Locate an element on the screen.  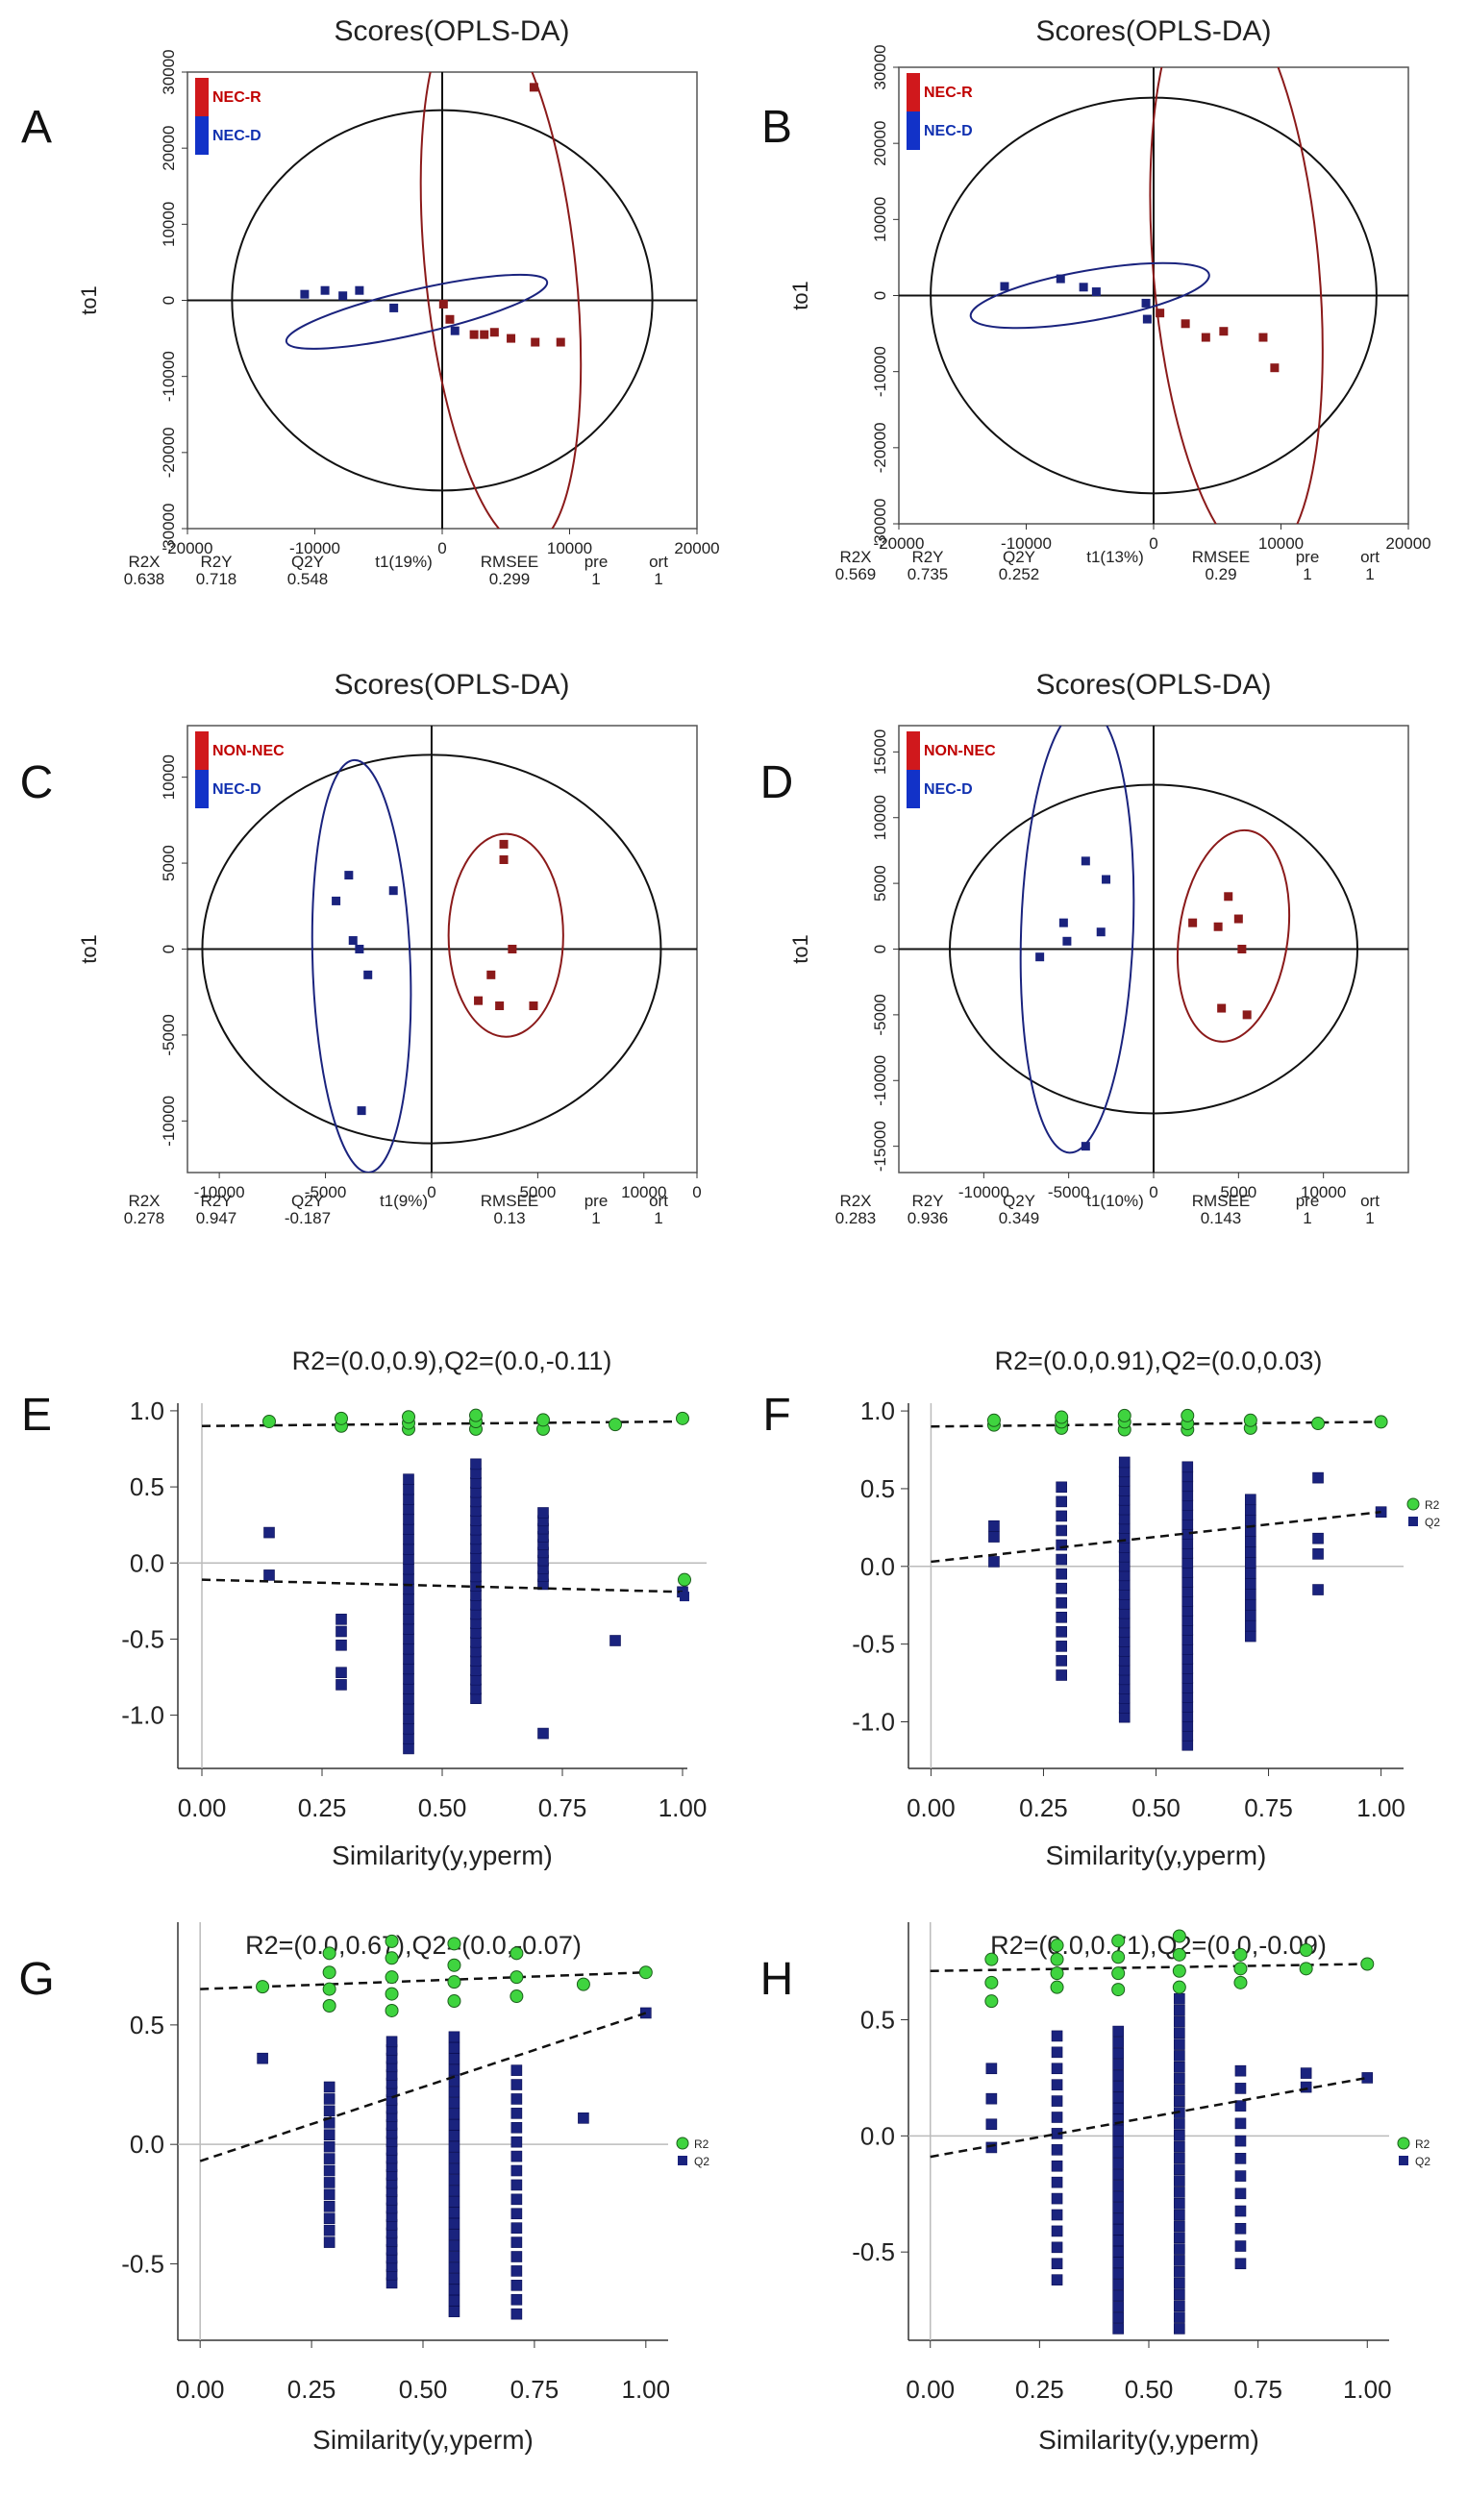
panel-letter: F is located at coordinates (776, 1415).